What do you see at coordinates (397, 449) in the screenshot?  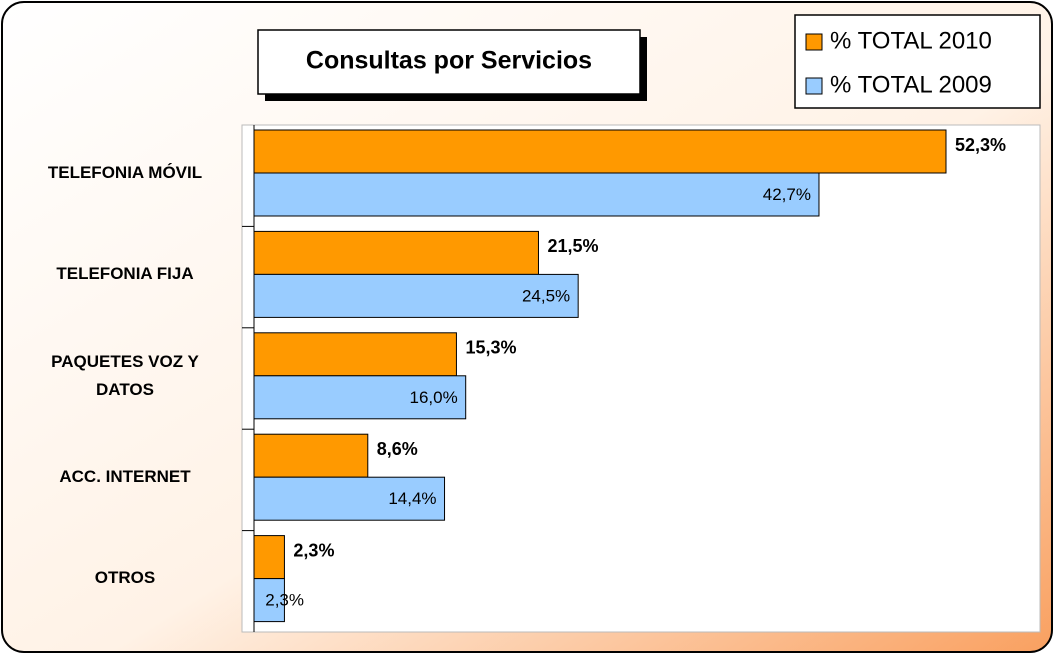 I see `value-label: 8,6%` at bounding box center [397, 449].